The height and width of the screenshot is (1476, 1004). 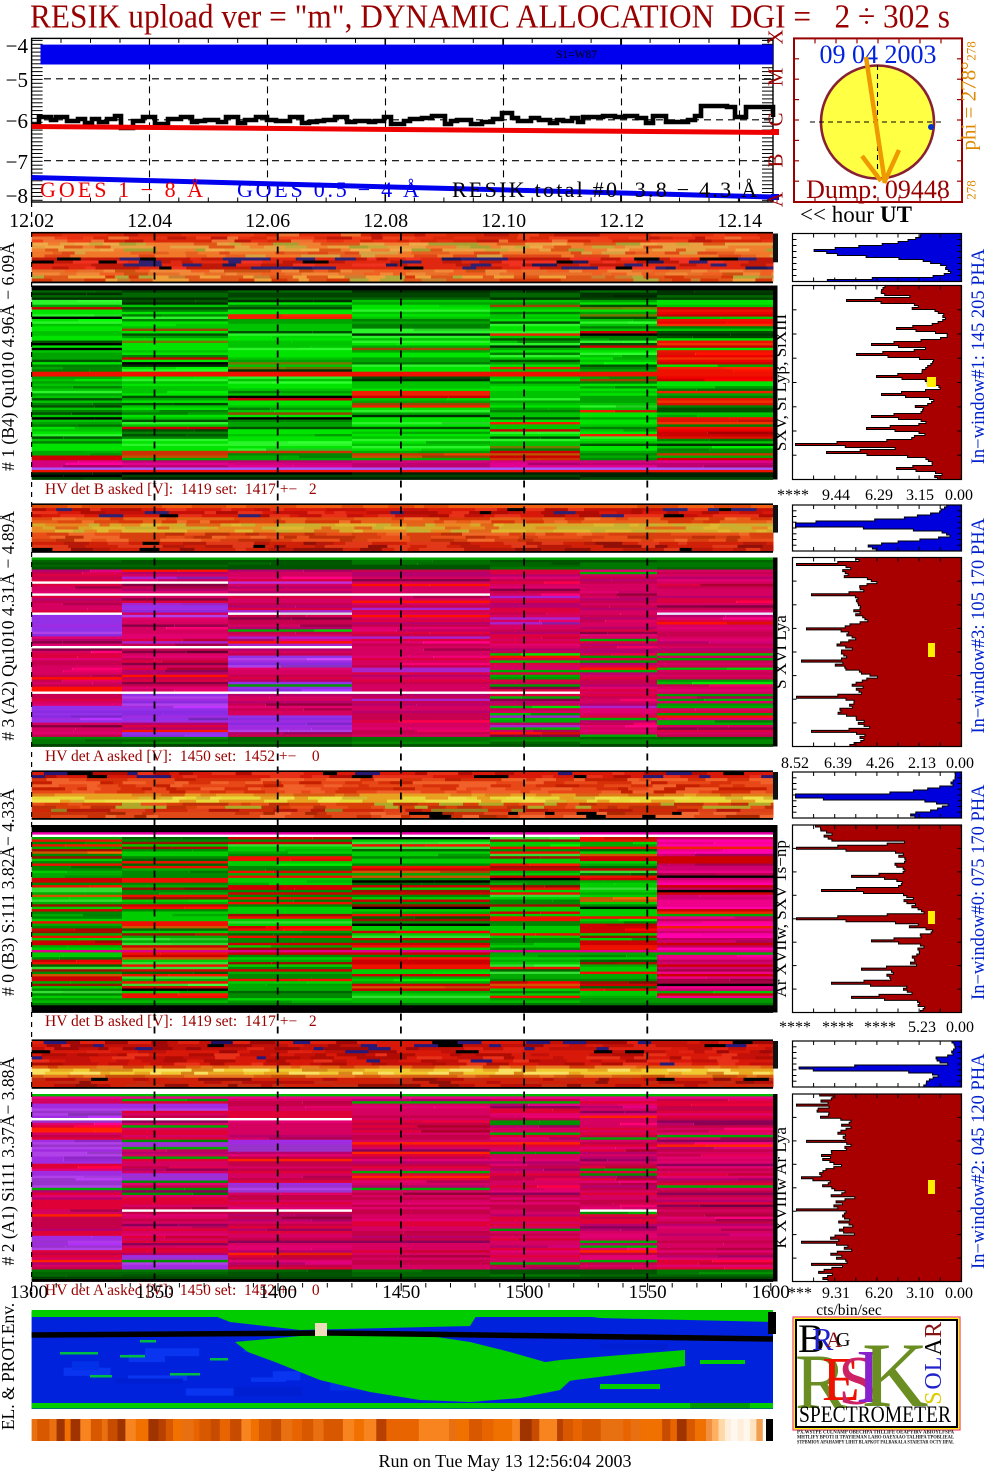 I want to click on svg-text: 3.15, so click(x=920, y=495).